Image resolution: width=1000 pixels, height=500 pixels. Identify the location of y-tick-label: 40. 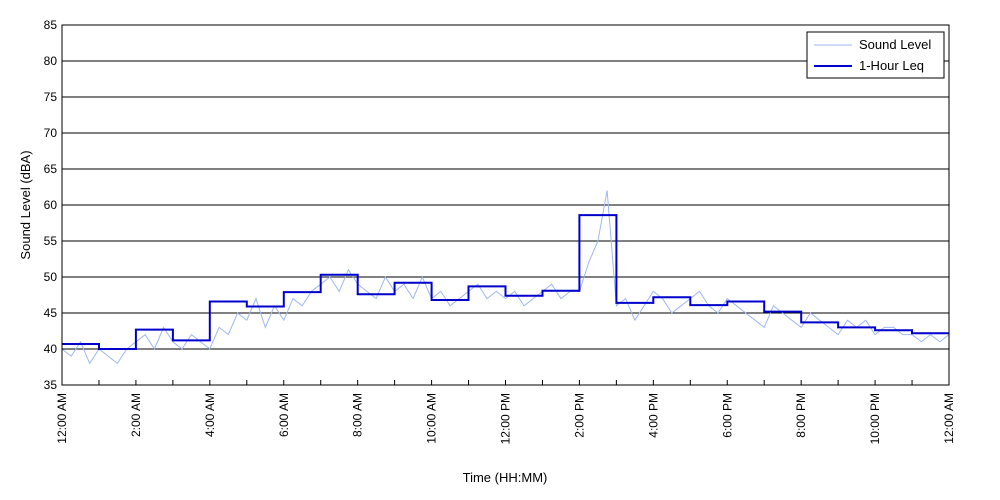
(51, 349).